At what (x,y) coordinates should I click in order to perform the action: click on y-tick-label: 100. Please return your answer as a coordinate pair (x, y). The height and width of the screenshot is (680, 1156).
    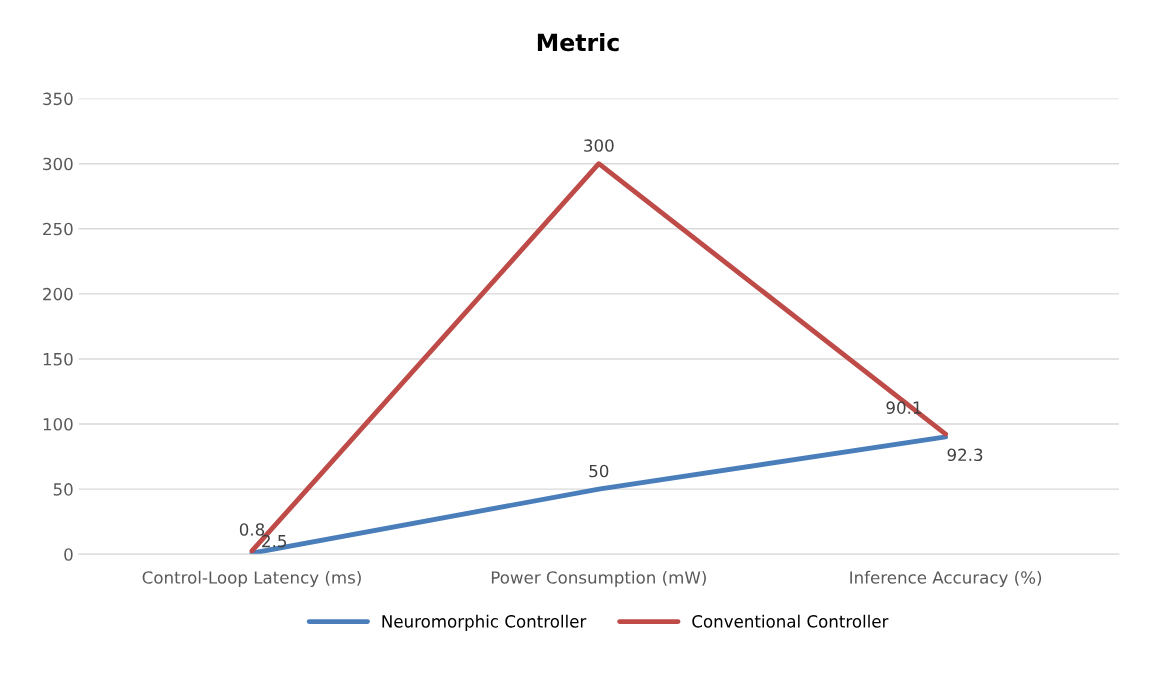
    Looking at the image, I should click on (58, 424).